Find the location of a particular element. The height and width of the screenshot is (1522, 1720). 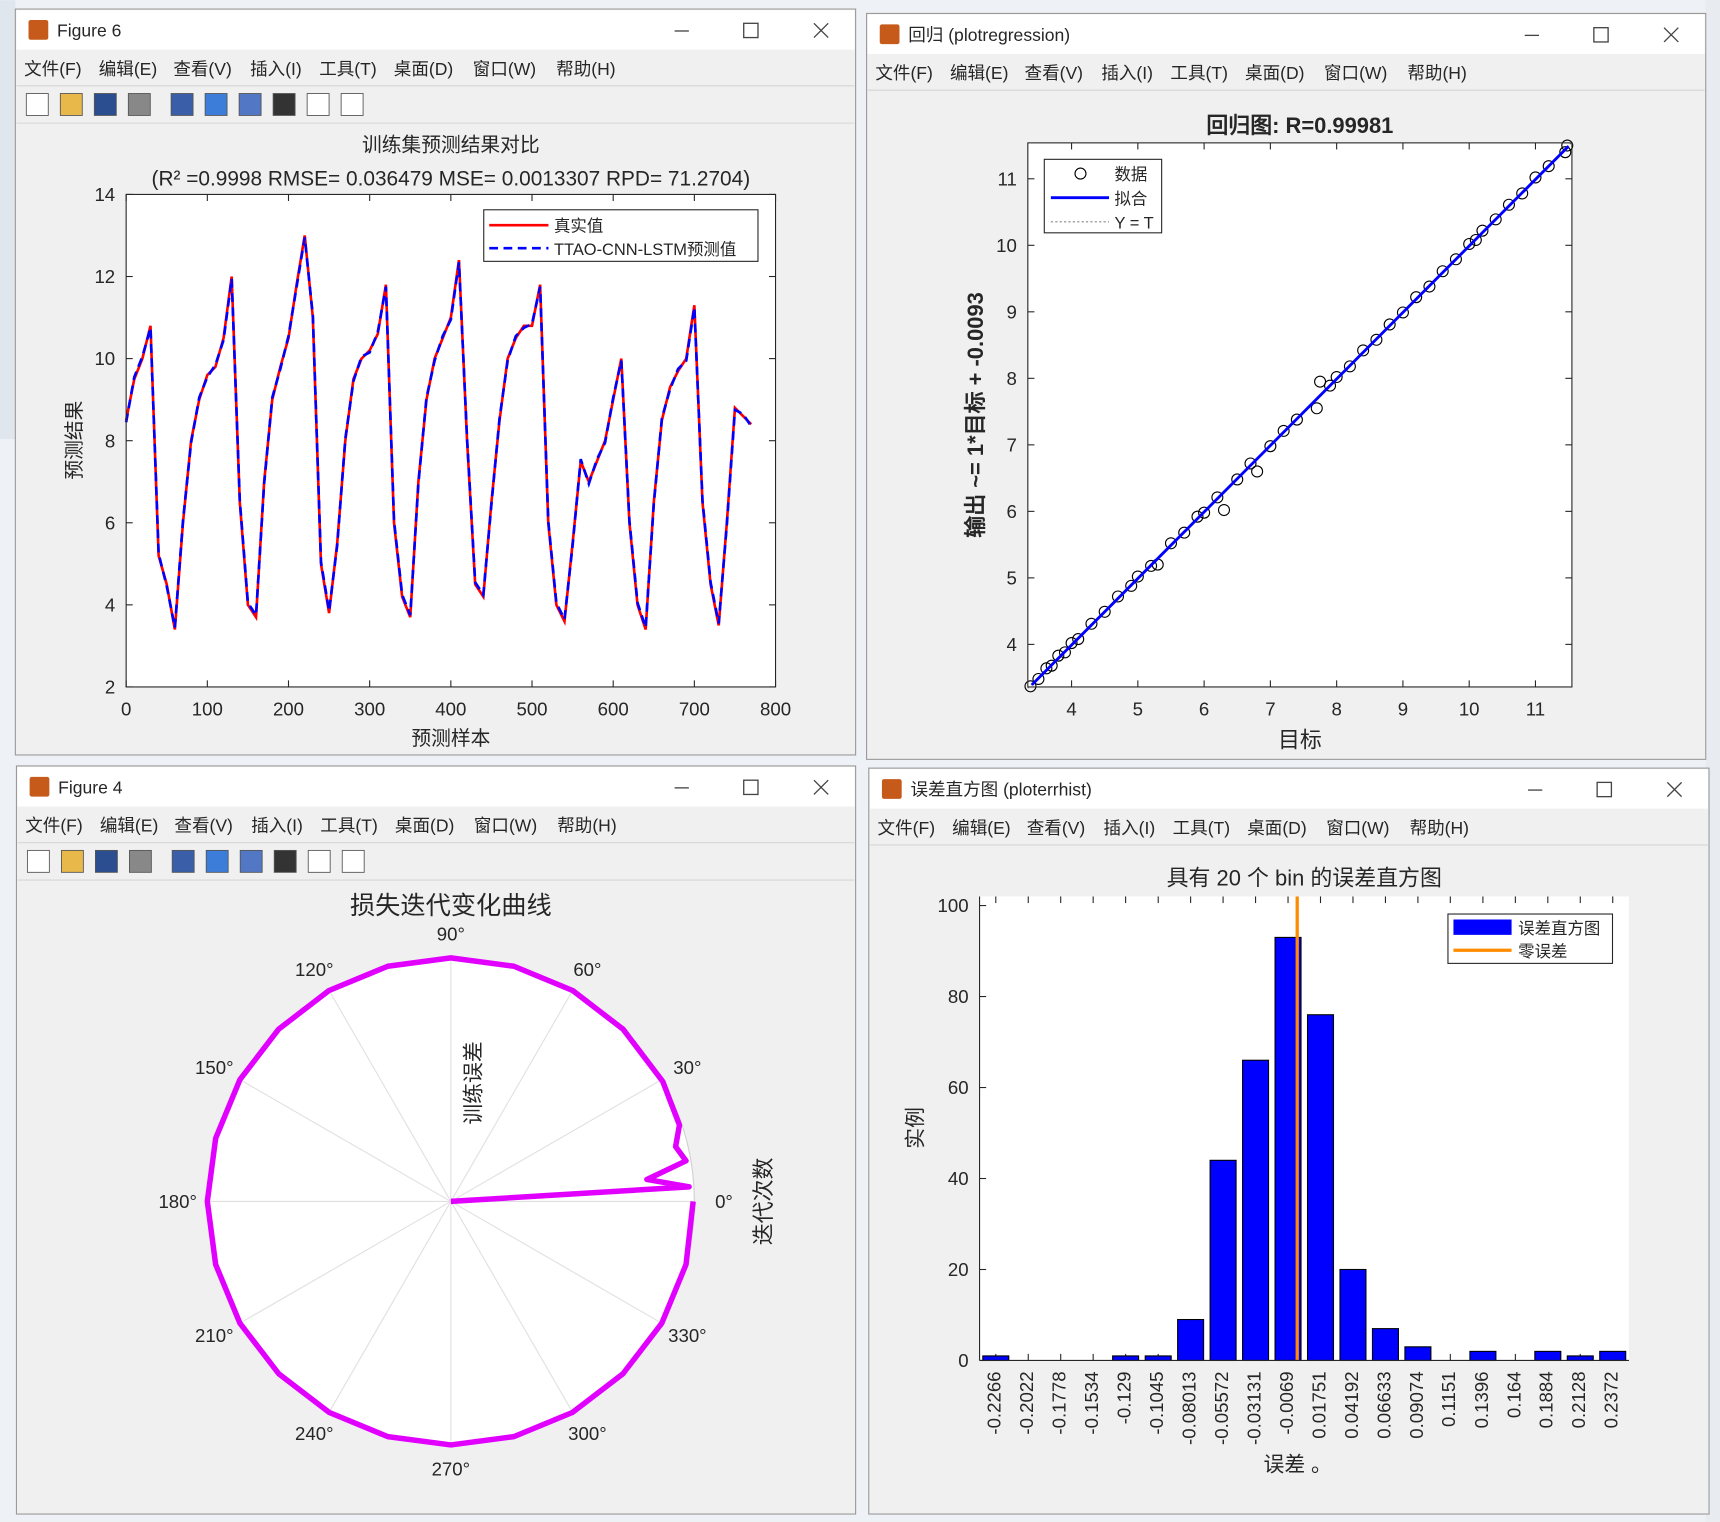

theta-tick-label: 30° is located at coordinates (687, 1067).